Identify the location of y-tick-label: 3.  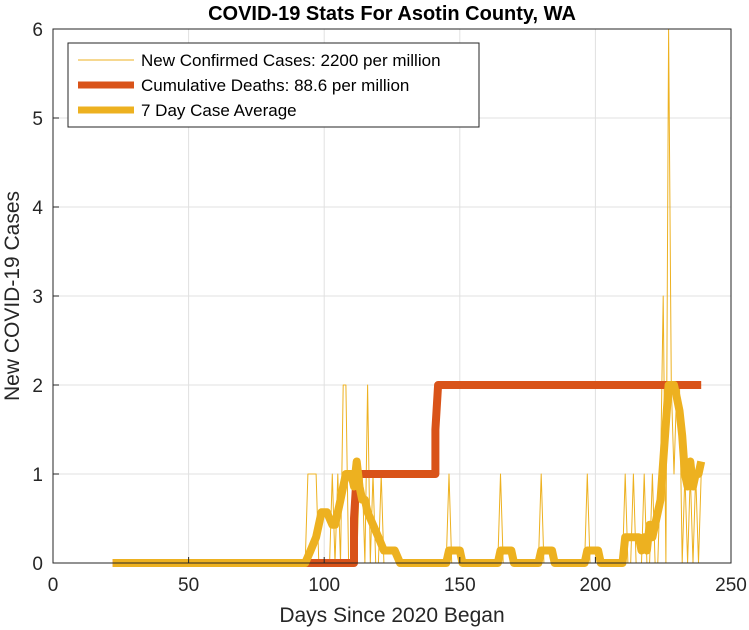
(37, 297).